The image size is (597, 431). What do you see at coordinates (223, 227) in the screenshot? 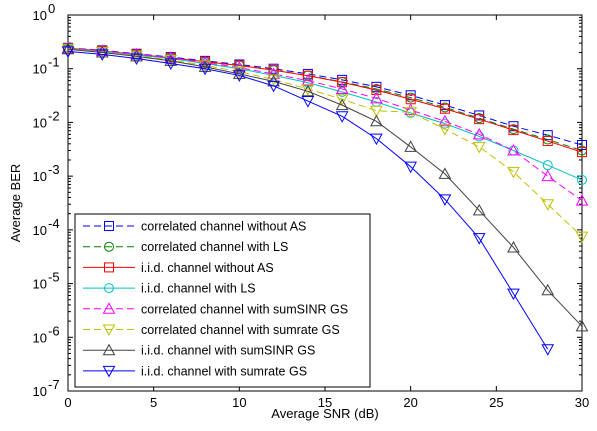
I see `legend-label: correlated channel without AS` at bounding box center [223, 227].